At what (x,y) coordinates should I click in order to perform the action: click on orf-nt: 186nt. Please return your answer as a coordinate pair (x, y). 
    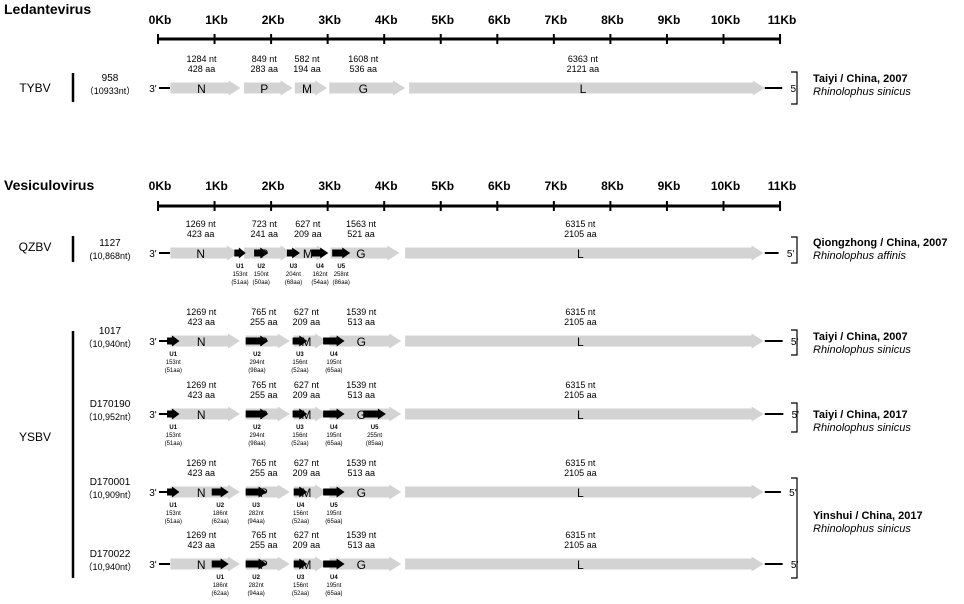
    Looking at the image, I should click on (220, 586).